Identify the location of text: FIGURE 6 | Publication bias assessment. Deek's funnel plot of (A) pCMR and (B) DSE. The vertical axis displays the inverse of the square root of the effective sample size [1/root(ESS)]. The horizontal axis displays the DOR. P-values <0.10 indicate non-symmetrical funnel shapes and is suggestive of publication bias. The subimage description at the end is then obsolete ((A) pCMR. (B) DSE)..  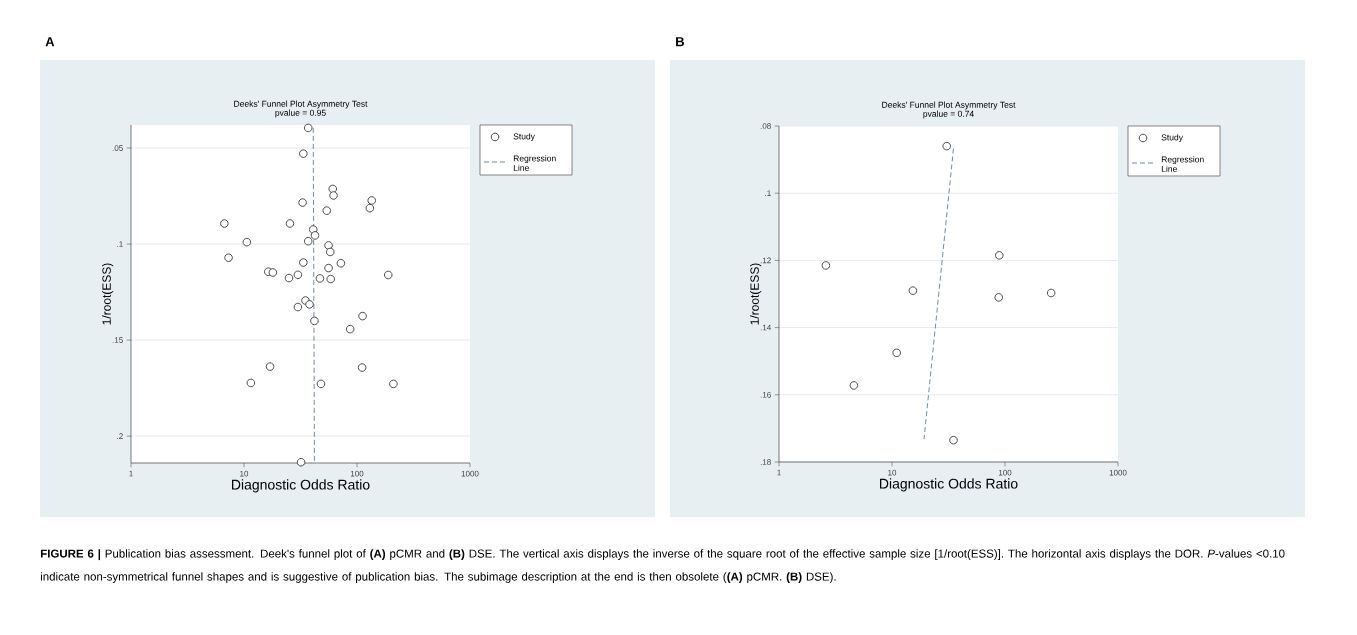
(662, 566).